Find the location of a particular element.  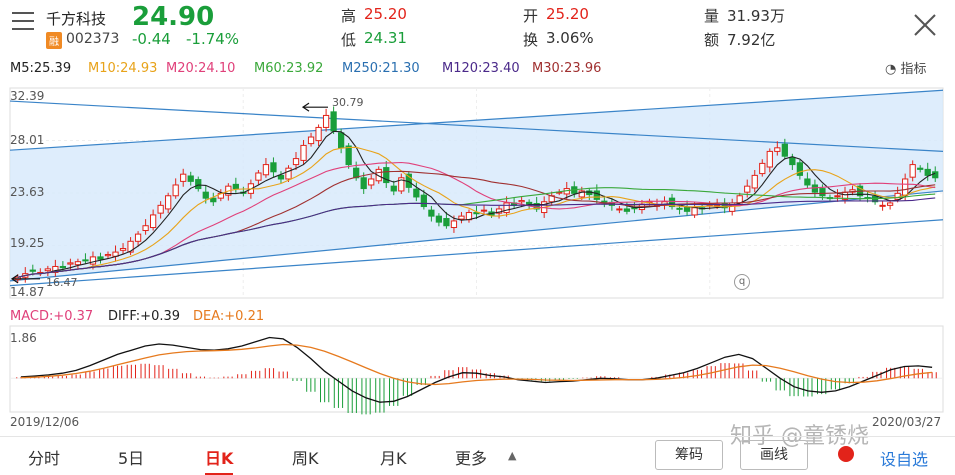

zoom-icon: q is located at coordinates (742, 282).